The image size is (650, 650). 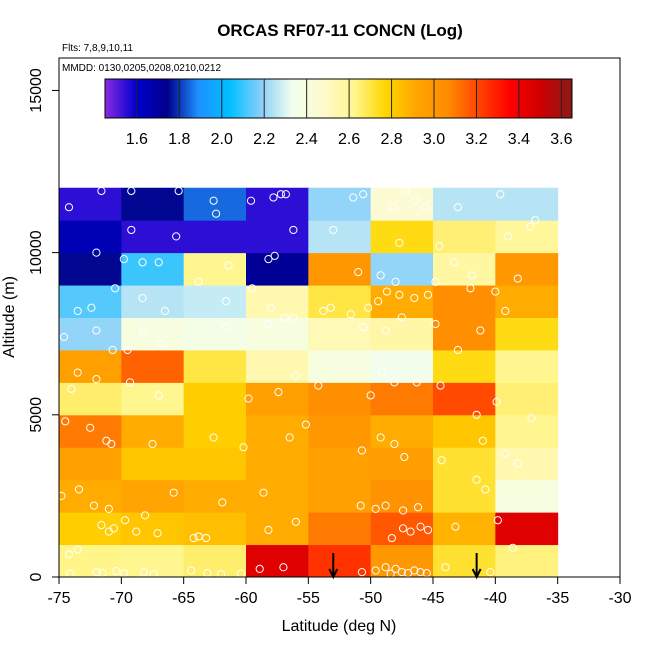 What do you see at coordinates (36, 576) in the screenshot?
I see `y-tick-label: 0` at bounding box center [36, 576].